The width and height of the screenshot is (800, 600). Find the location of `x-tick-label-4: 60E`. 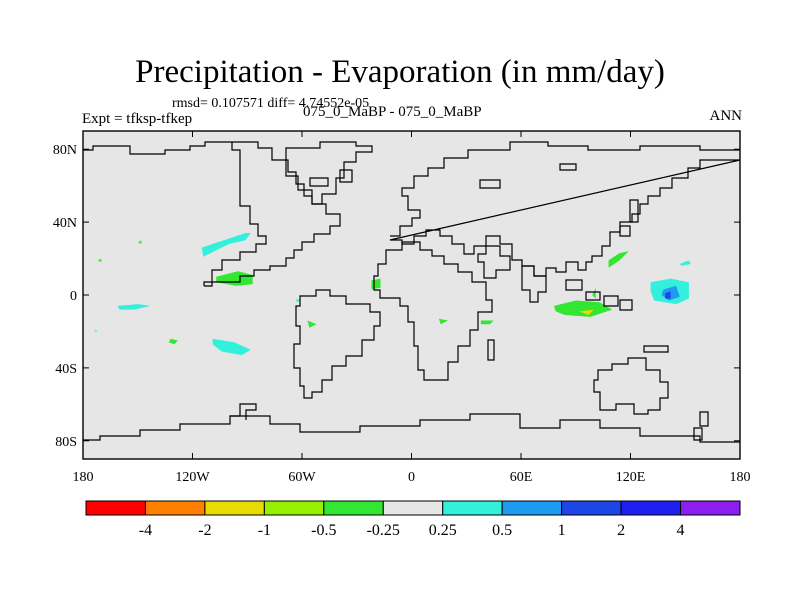

x-tick-label-4: 60E is located at coordinates (521, 477).